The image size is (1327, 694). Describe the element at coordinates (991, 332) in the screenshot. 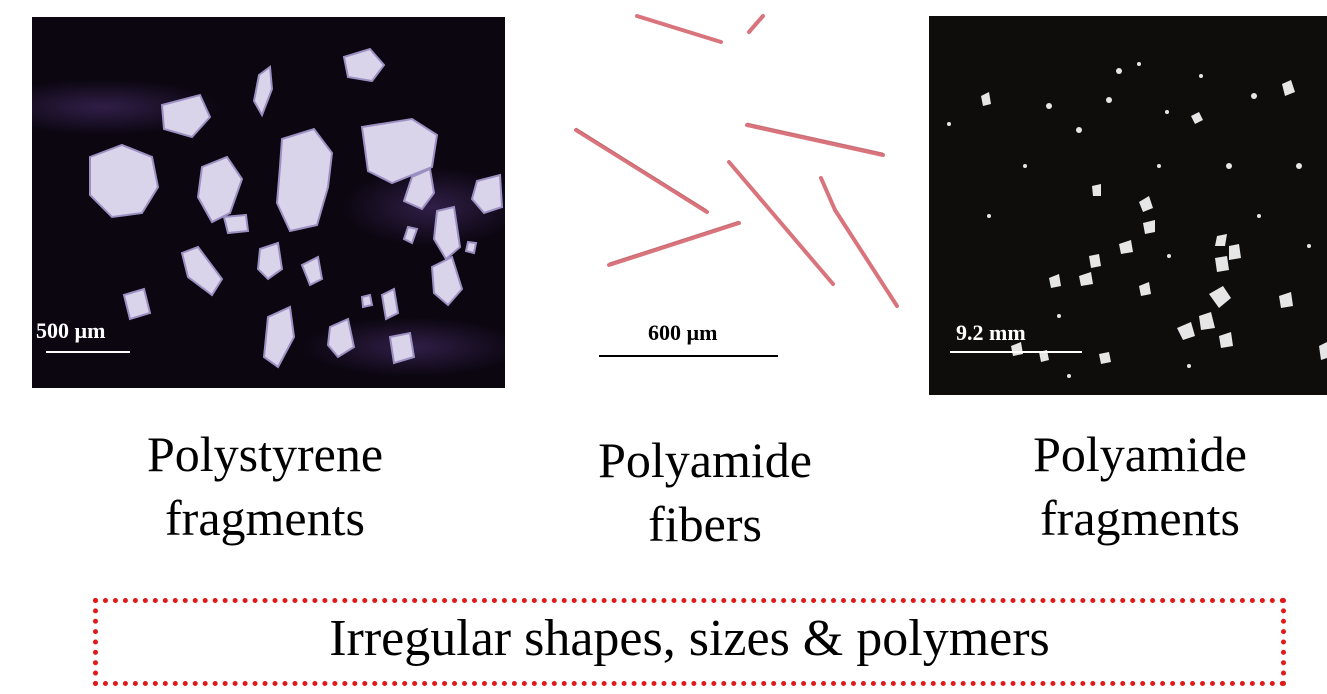

I see `scale-label: 9.2 mm` at that location.